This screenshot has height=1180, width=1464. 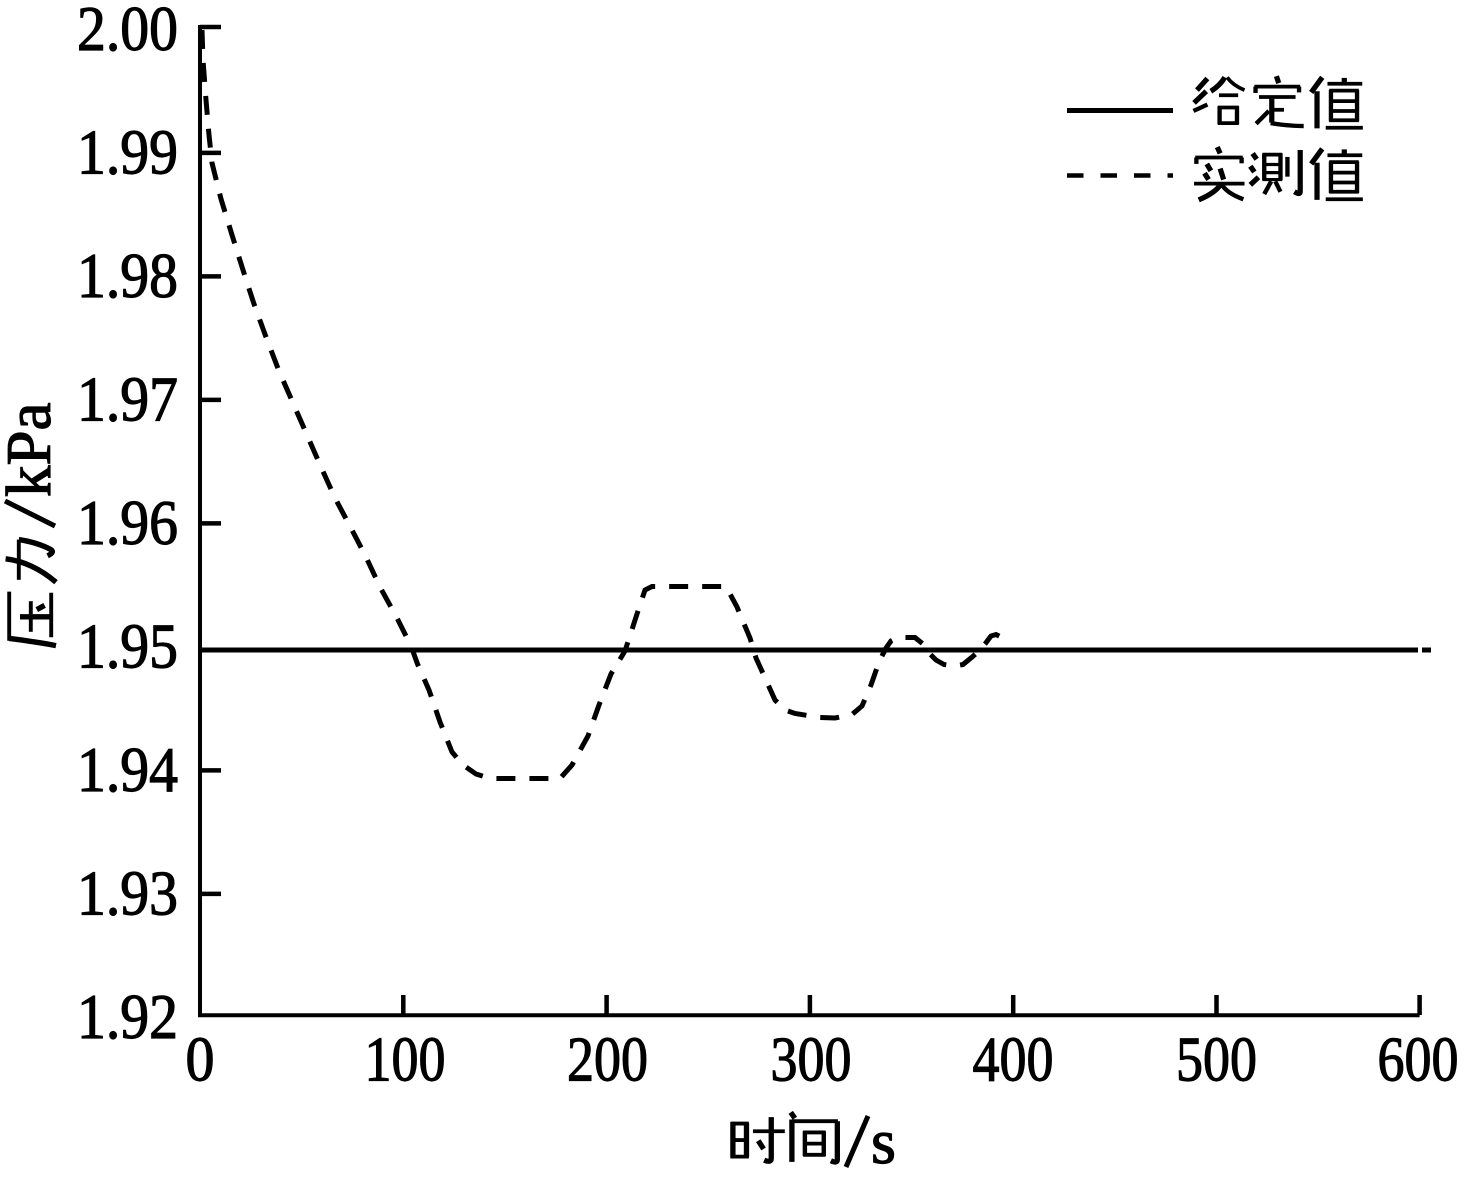 I want to click on svg-text: 1.99, so click(x=127, y=152).